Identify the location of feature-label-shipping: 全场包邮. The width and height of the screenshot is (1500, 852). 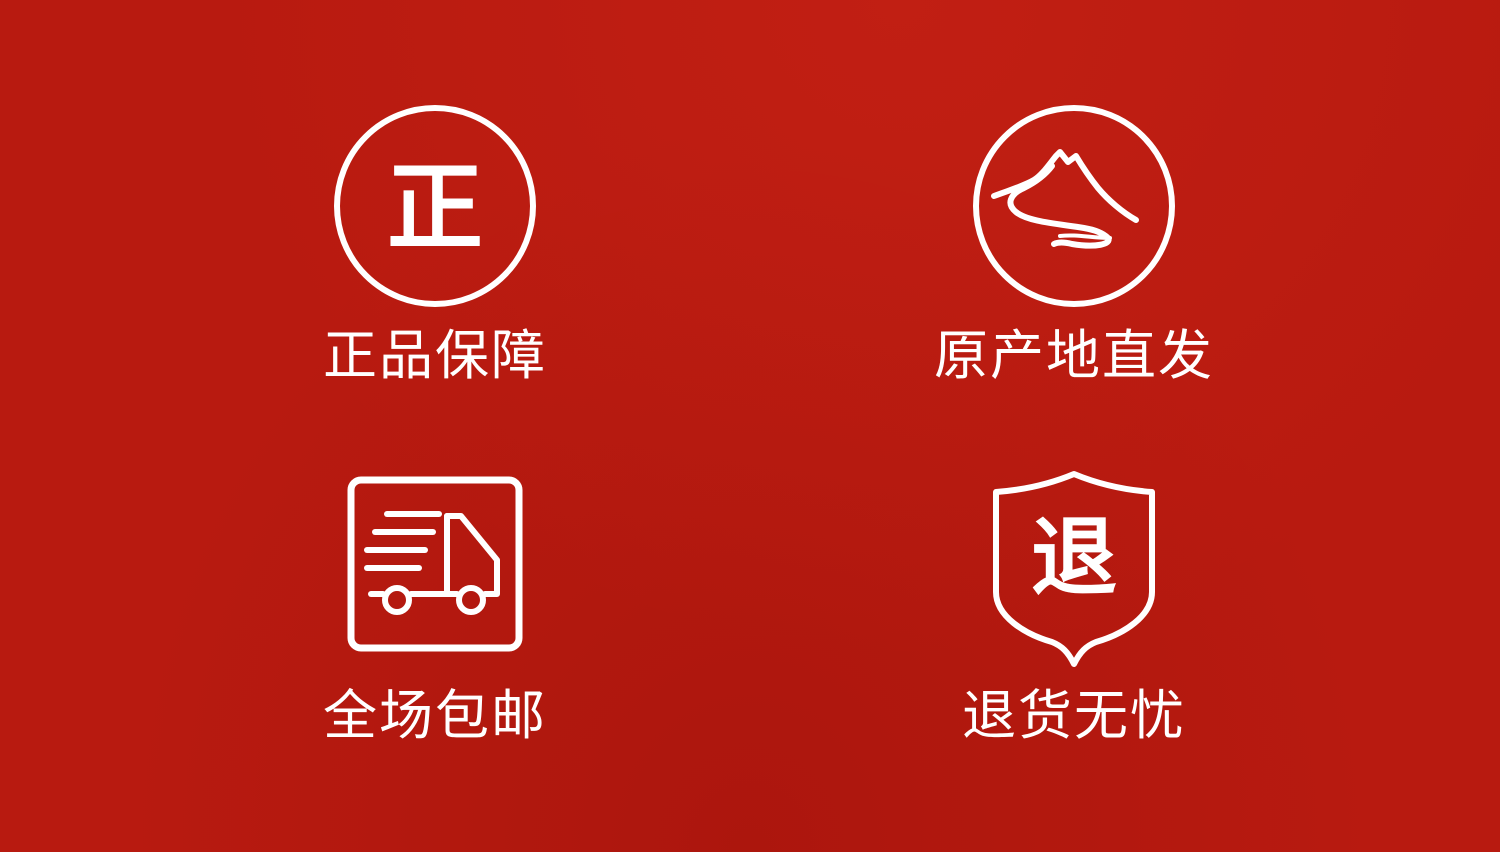
(435, 715).